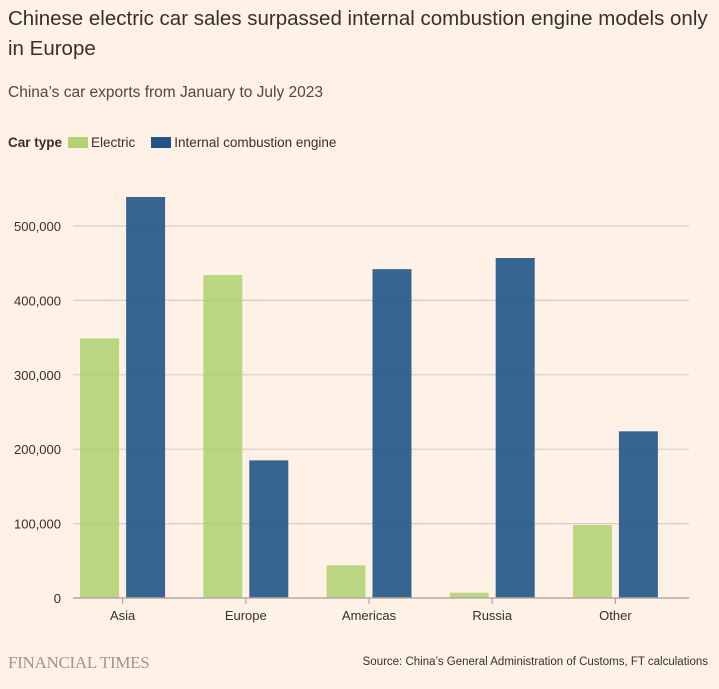 The image size is (719, 689). I want to click on legend-item-electric: Electric, so click(101, 142).